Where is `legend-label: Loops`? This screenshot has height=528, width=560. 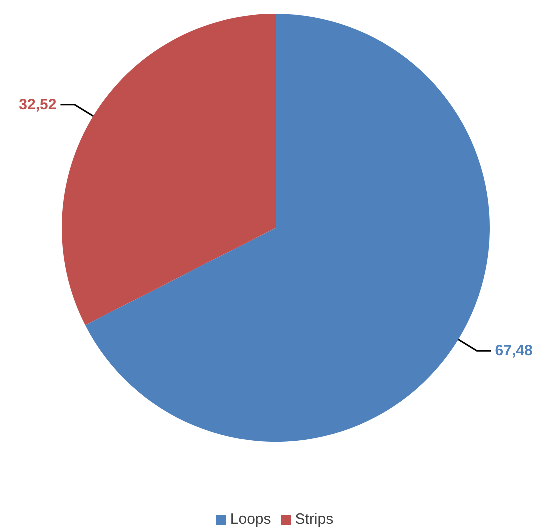
legend-label: Loops is located at coordinates (251, 519).